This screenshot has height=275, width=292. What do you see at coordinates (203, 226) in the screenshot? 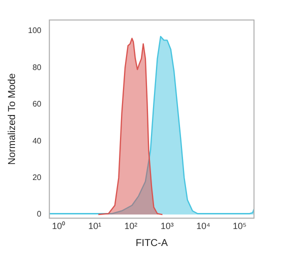
I see `x-tick-label: 10⁴` at bounding box center [203, 226].